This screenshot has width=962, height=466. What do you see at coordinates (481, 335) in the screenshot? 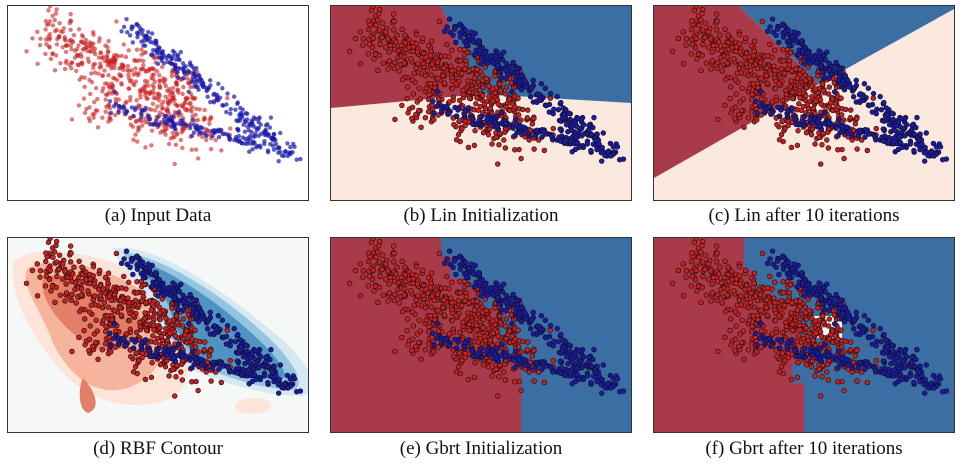
I see `gbrt-init-plot` at bounding box center [481, 335].